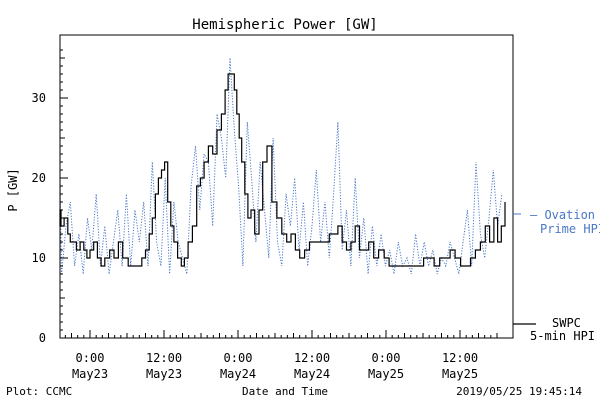 The image size is (600, 400). I want to click on legend-ovation-label: — Ovation, so click(562, 215).